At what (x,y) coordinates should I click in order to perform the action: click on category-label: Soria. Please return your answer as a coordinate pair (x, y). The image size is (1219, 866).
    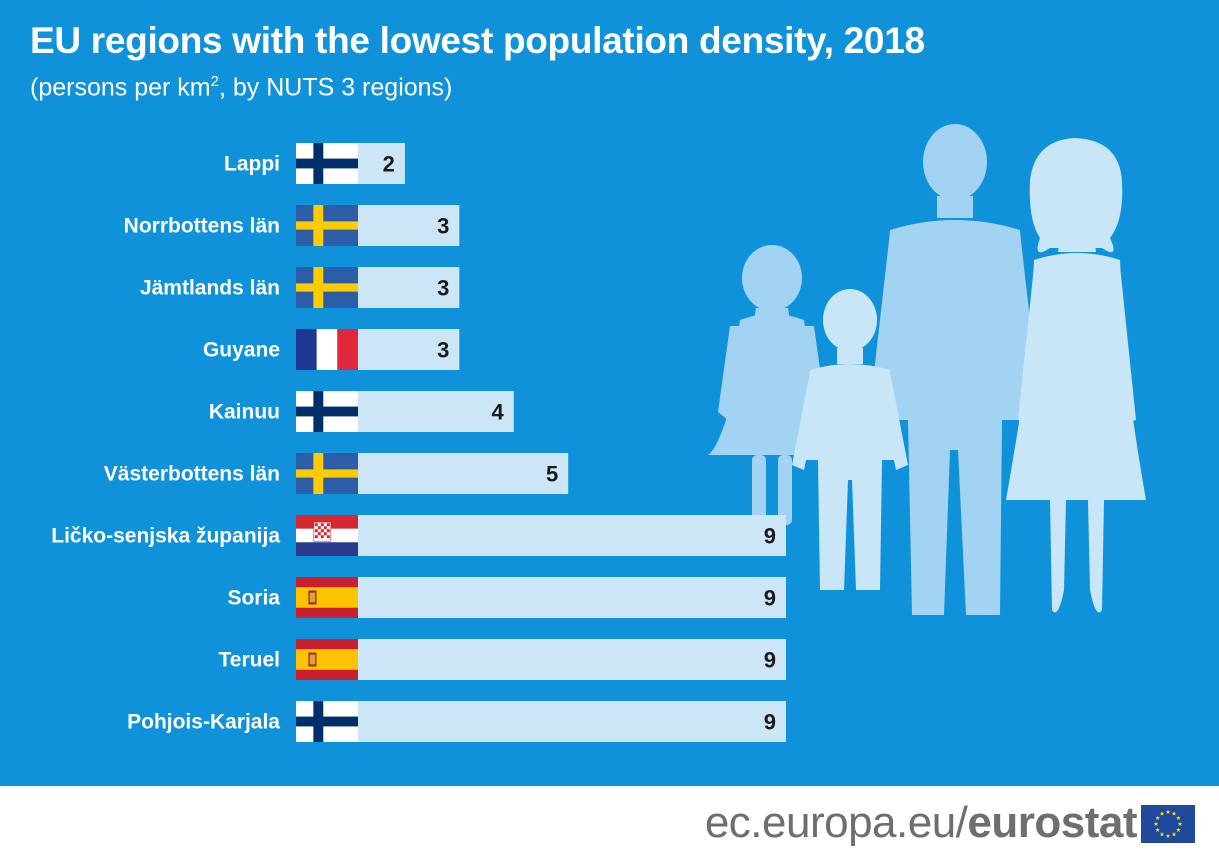
    Looking at the image, I should click on (253, 598).